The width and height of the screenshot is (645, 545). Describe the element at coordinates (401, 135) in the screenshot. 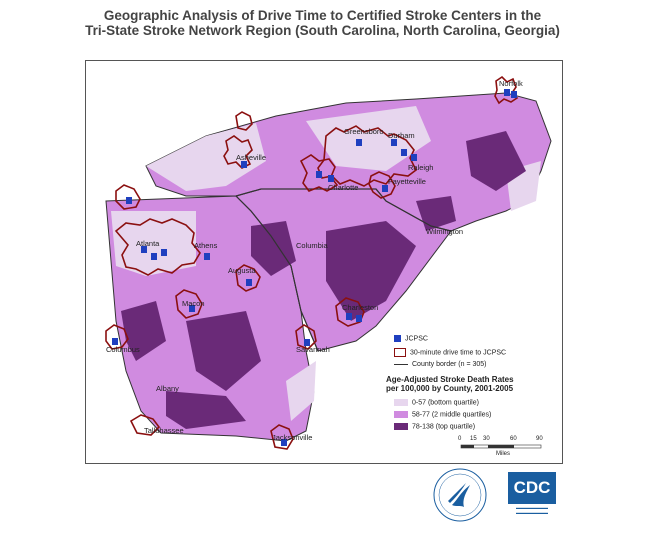

I see `city-label-durham: Durham` at that location.